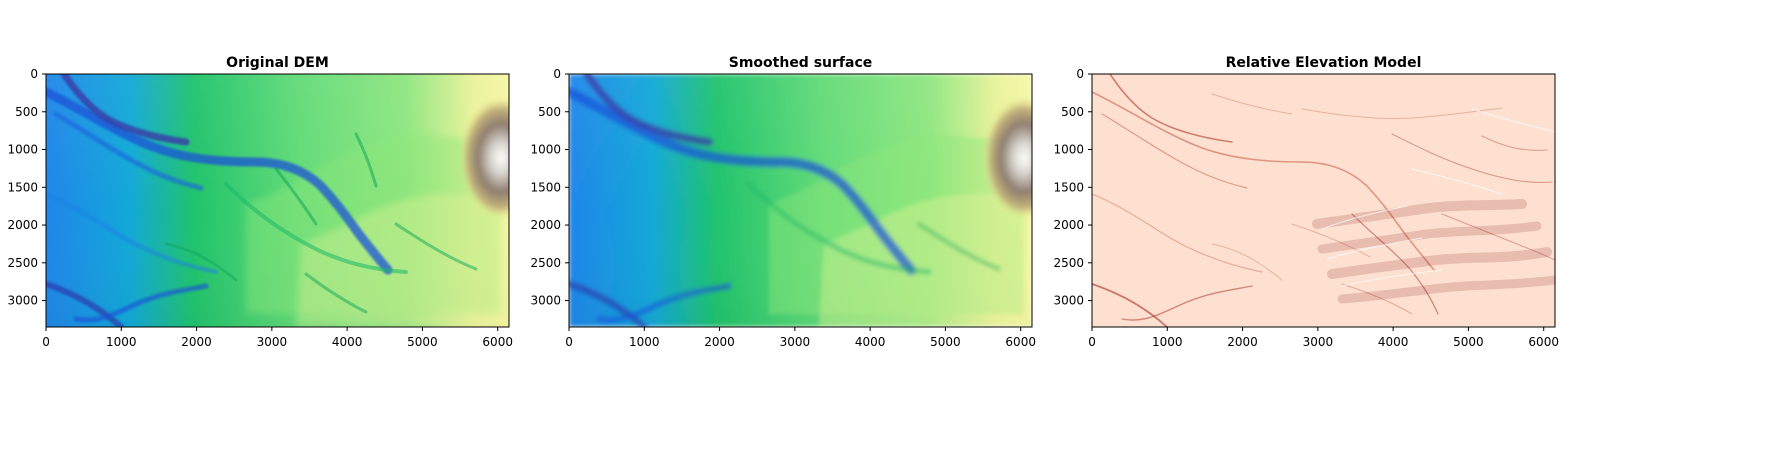  I want to click on rem-image, so click(1323, 200).